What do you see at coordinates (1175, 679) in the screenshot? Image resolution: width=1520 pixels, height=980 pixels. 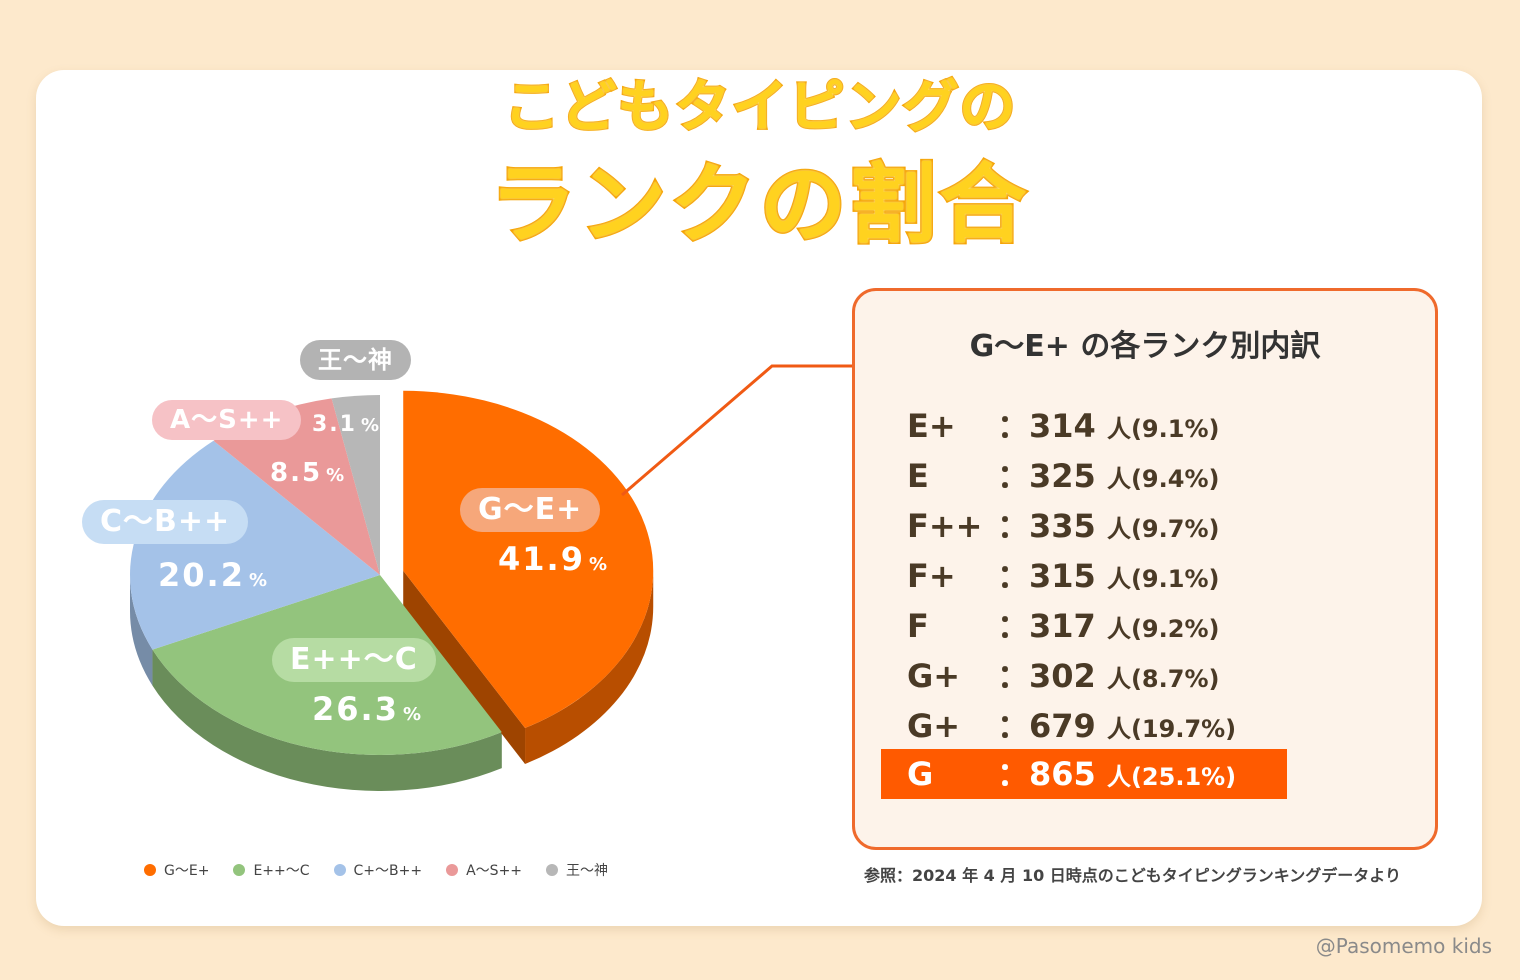 I see `row-pct: (8.7%)` at bounding box center [1175, 679].